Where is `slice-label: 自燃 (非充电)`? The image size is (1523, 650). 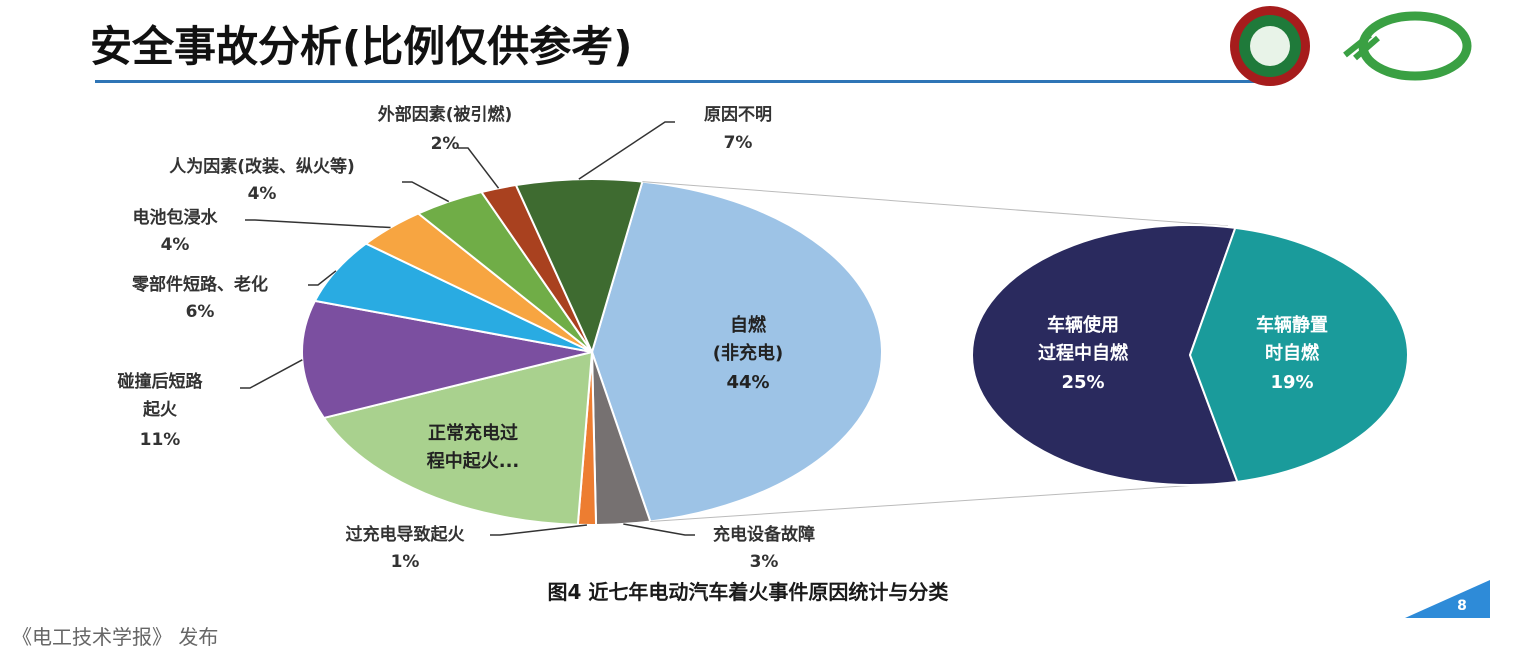
slice-label: 自燃 (非充电) is located at coordinates (748, 339).